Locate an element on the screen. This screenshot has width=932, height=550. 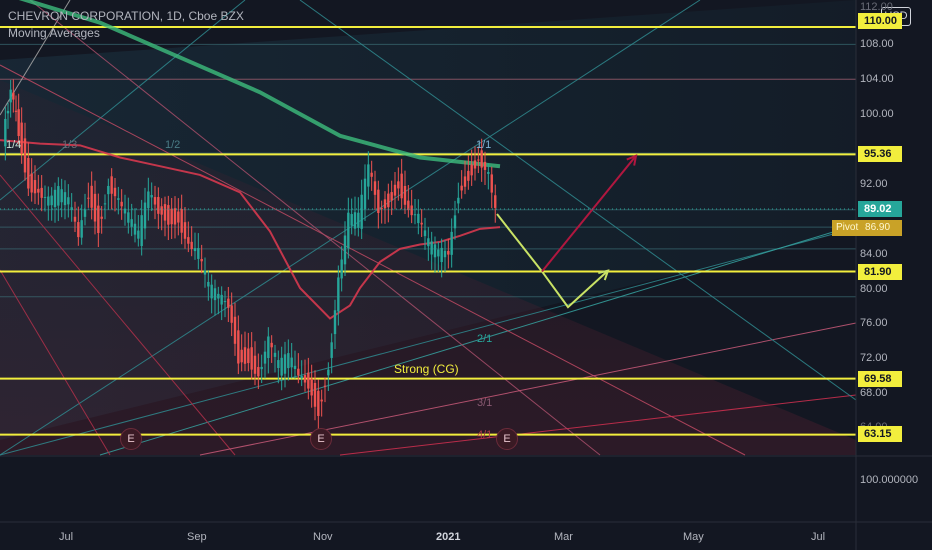
gann-label-1-3: 1/3 is located at coordinates (70, 145).